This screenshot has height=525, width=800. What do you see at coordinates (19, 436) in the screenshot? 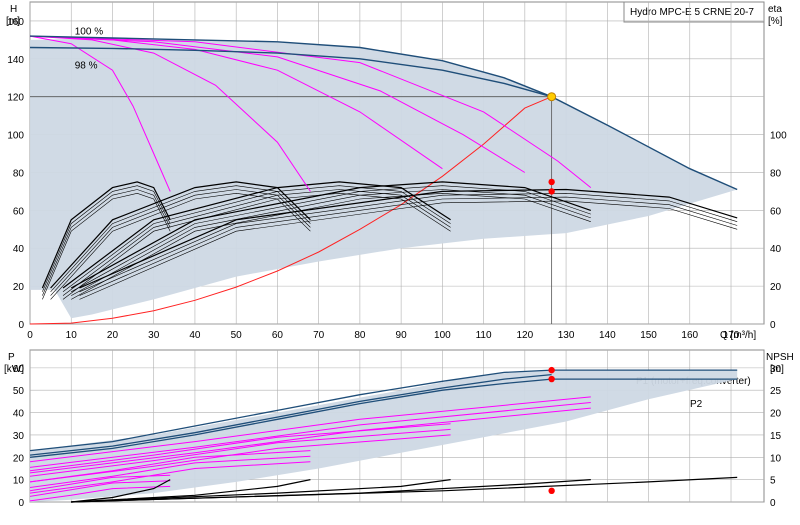
I see `power-tick-label: 30` at bounding box center [19, 436].